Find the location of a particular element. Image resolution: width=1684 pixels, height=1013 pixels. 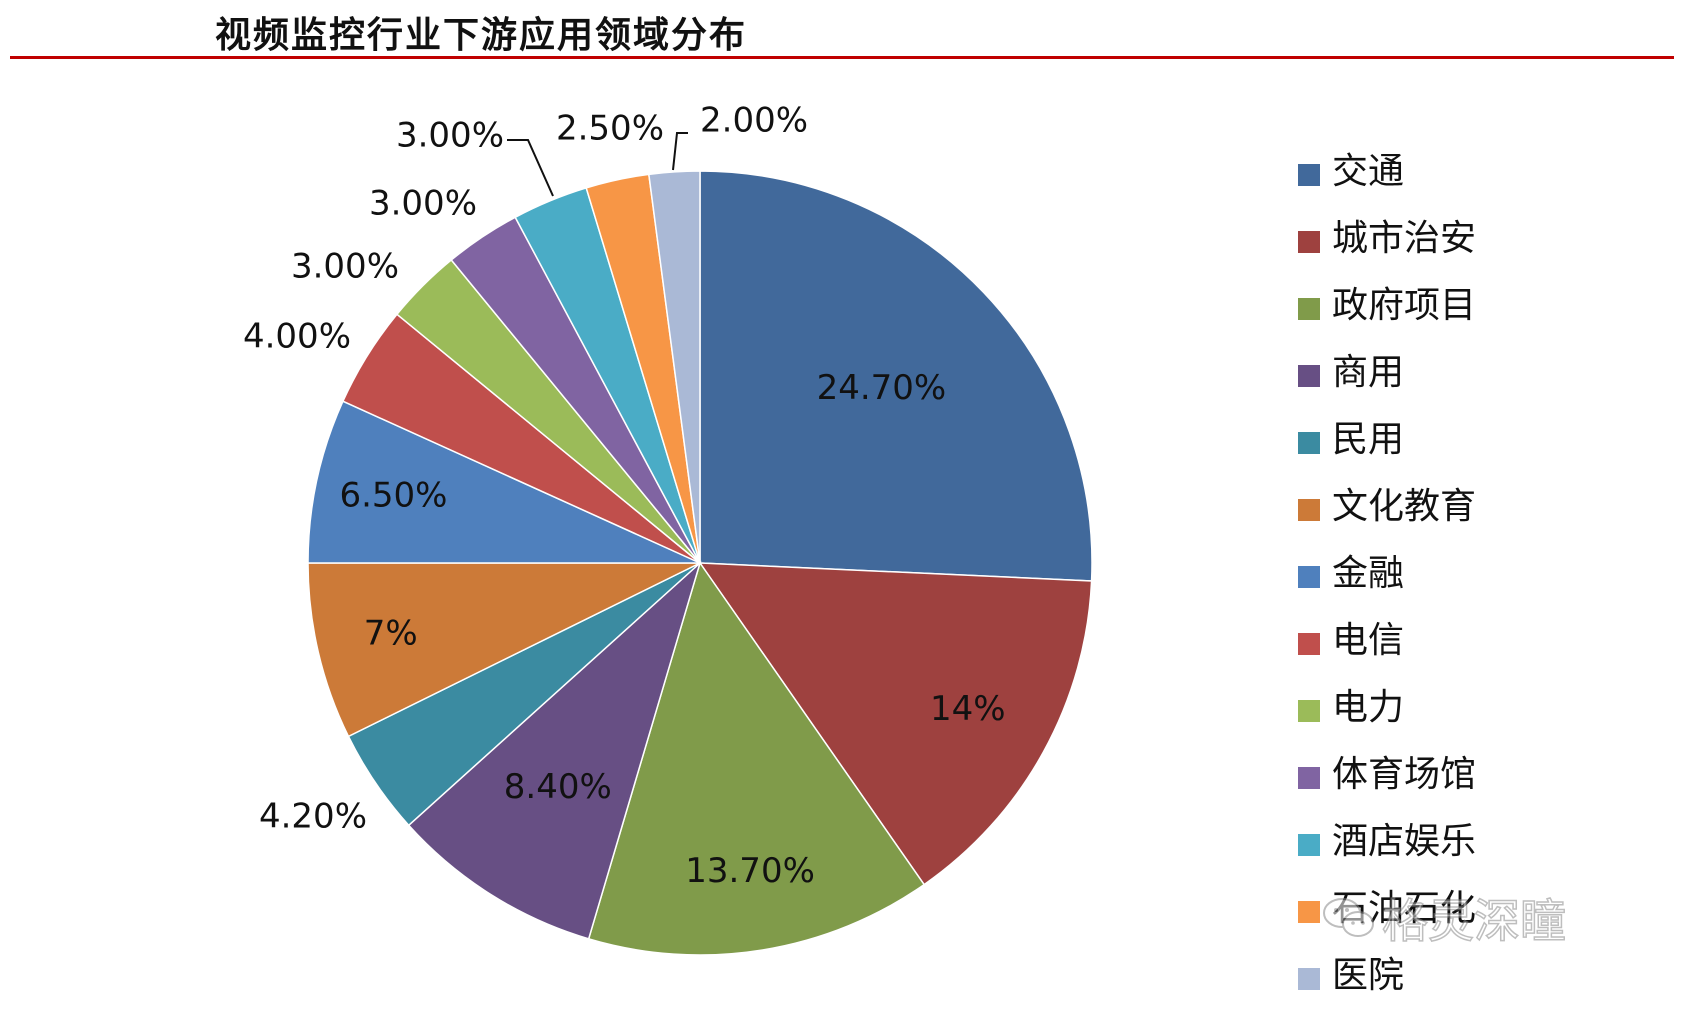

wechat-icon is located at coordinates (1348, 917).